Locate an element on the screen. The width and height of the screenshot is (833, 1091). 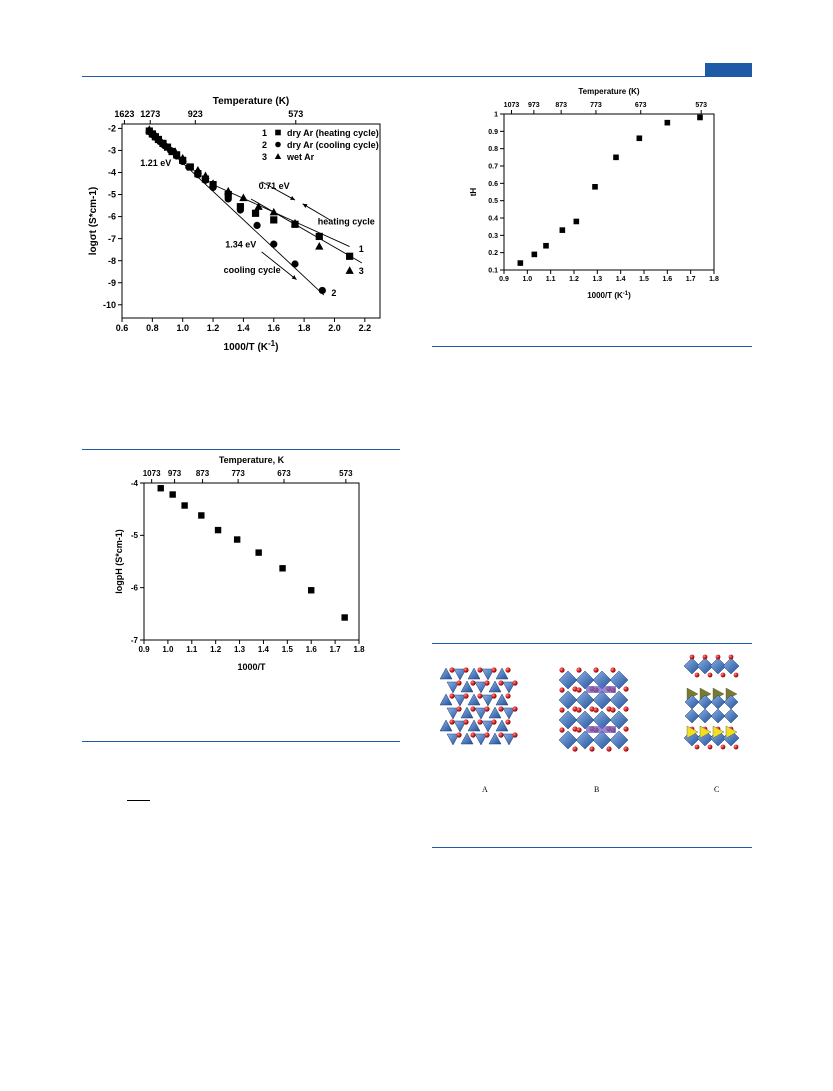
chart1-x-axis-label: 1000/T (K-1) is located at coordinates (251, 346).